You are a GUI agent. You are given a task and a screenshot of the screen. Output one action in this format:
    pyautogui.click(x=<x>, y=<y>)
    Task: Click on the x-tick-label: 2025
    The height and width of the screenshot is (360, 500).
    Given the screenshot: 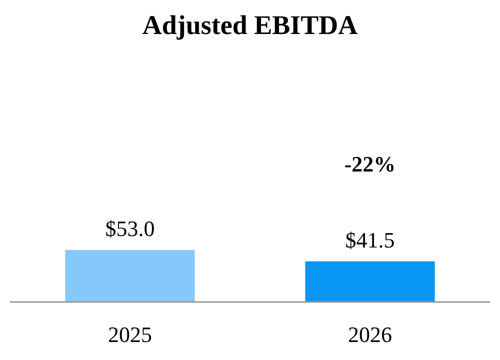 What is the action you would take?
    pyautogui.click(x=130, y=334)
    